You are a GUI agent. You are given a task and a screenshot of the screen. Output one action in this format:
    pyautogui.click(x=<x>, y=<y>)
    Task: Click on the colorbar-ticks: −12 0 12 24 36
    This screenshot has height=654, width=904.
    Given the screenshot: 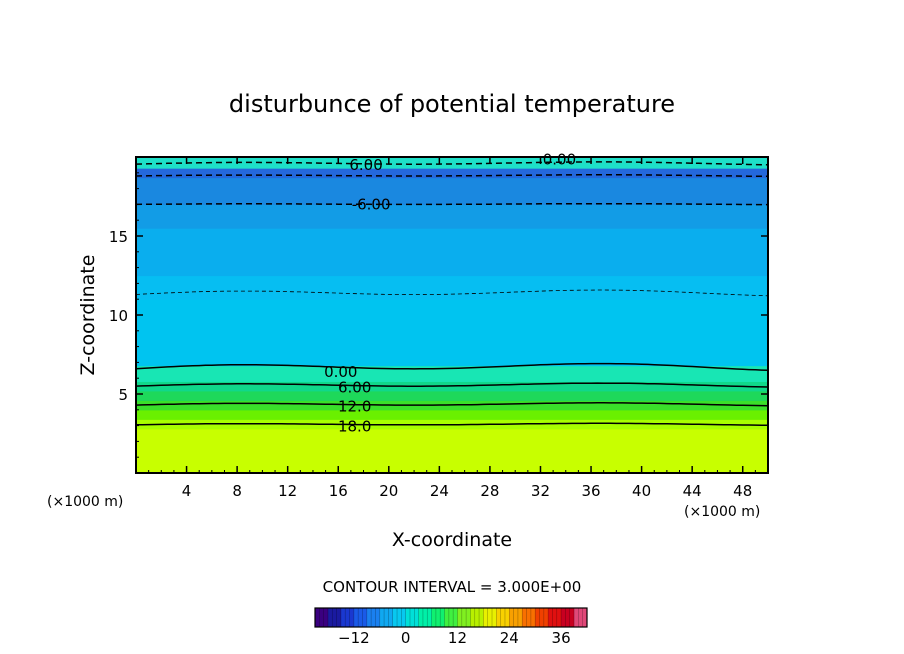 What is the action you would take?
    pyautogui.click(x=454, y=638)
    